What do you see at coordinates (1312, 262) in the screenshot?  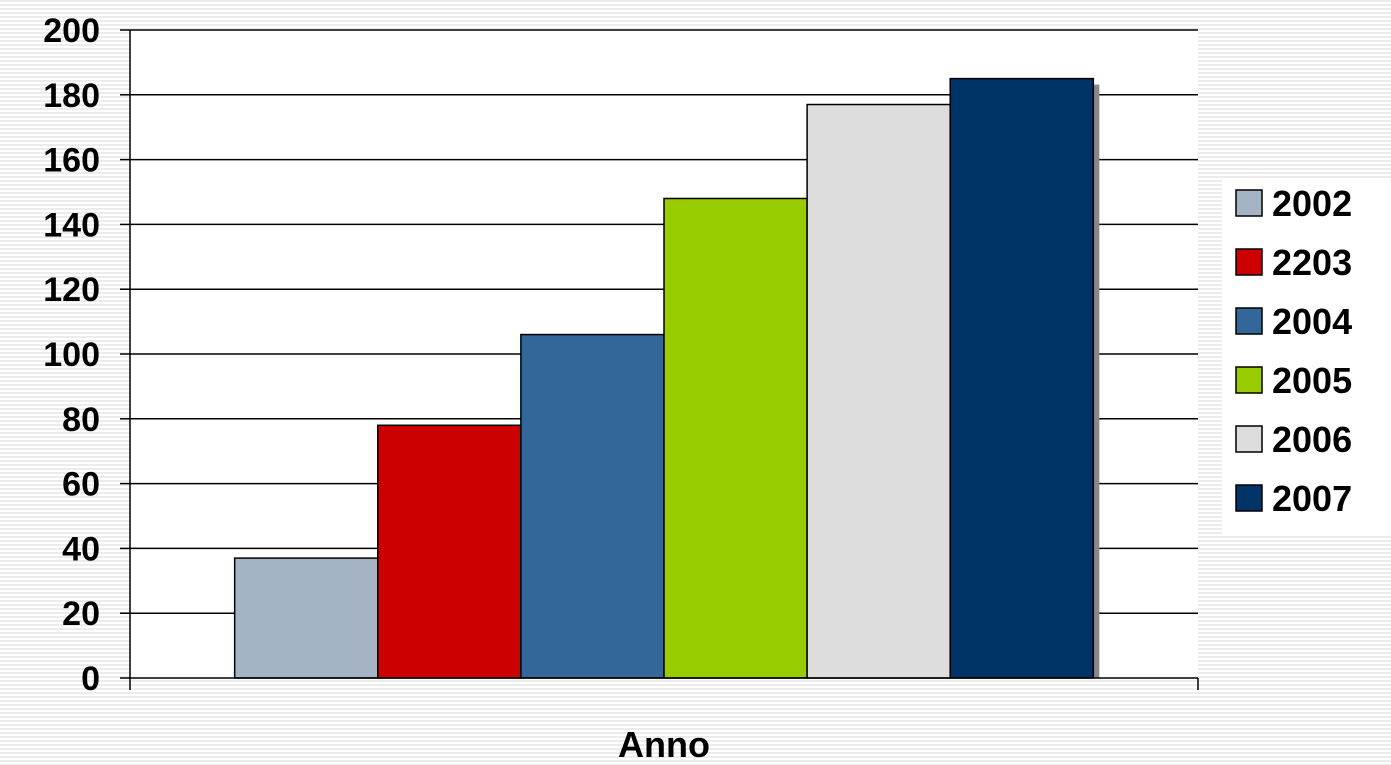 I see `legend-label: 2203` at bounding box center [1312, 262].